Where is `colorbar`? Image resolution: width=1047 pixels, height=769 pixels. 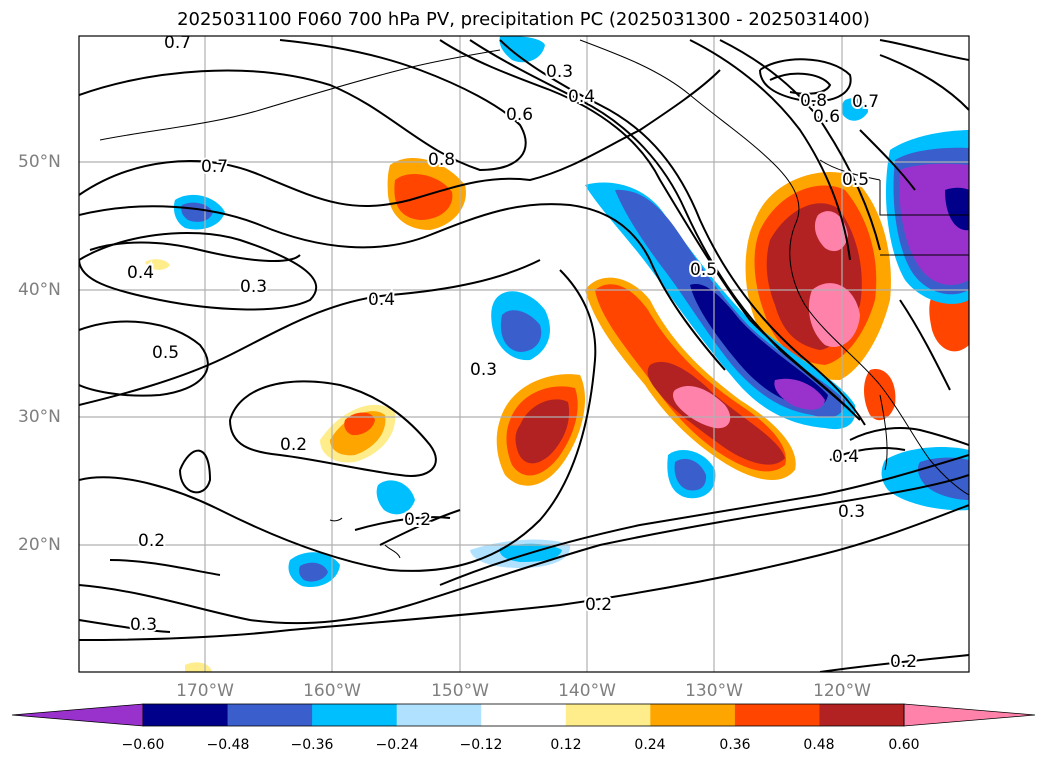 colorbar is located at coordinates (523, 715).